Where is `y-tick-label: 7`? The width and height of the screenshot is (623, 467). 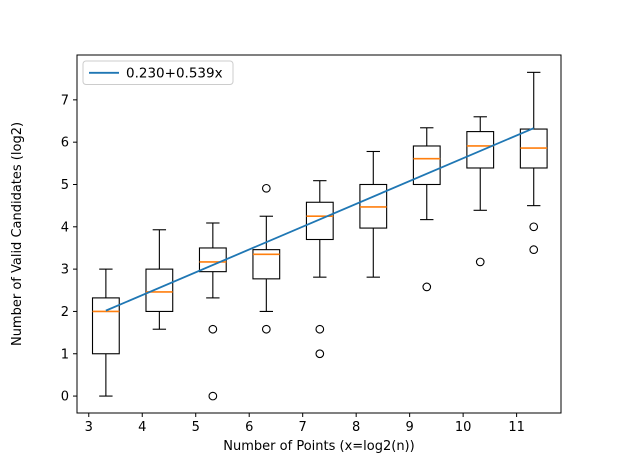
y-tick-label: 7 is located at coordinates (65, 100).